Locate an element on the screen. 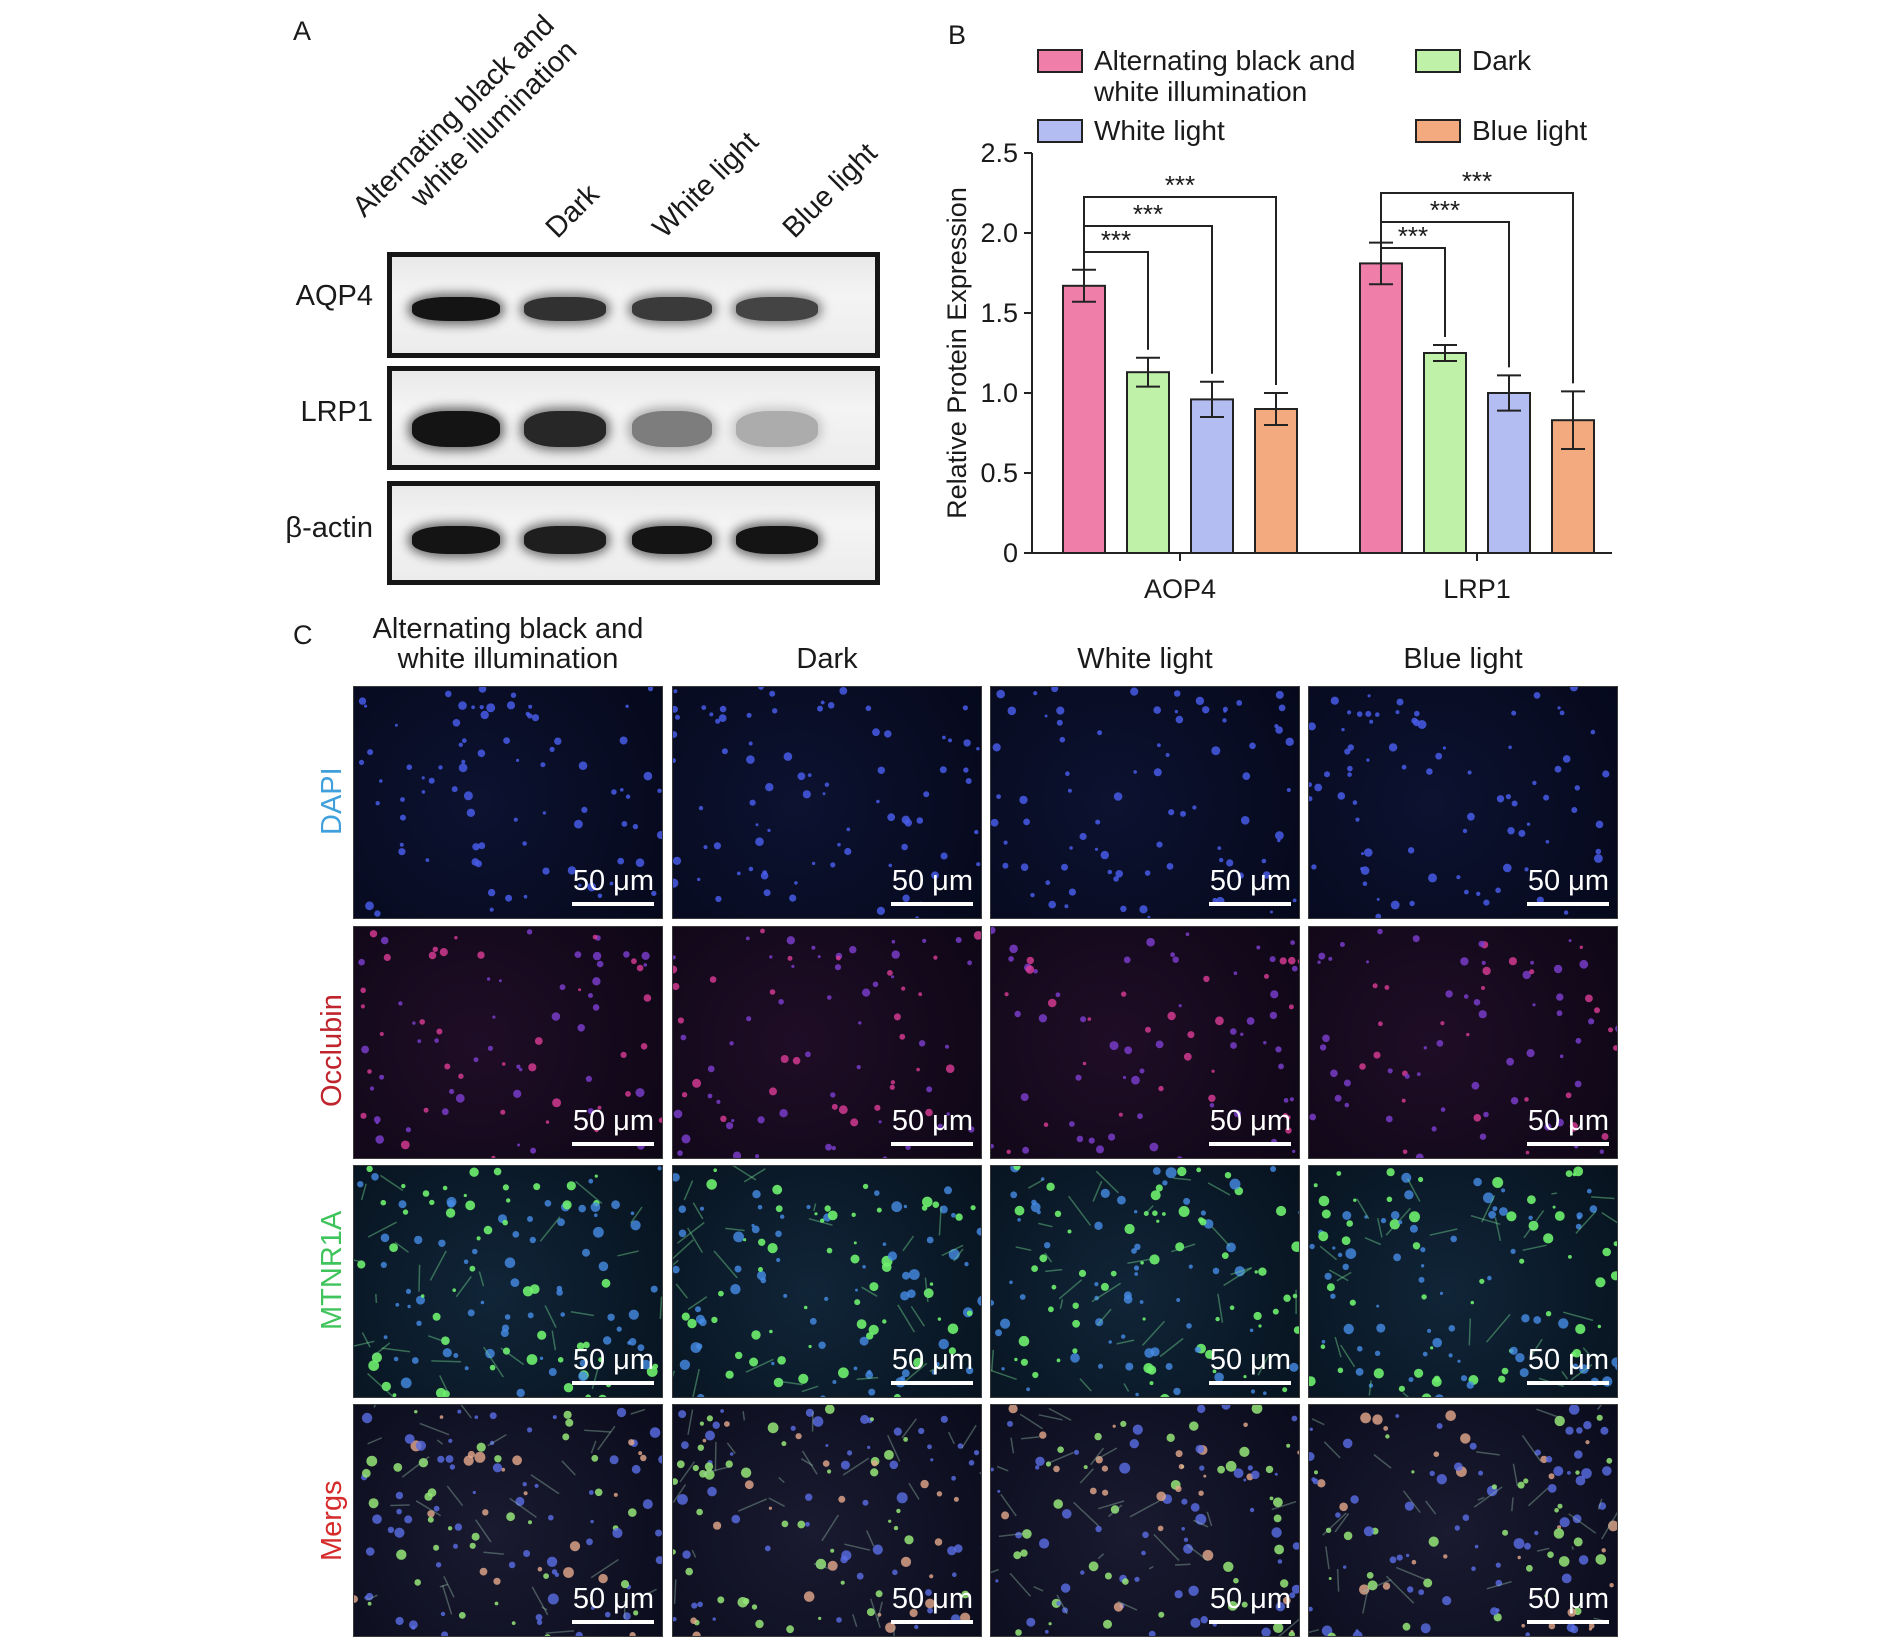 This screenshot has height=1637, width=1891. scale-bar-label: 50 μm is located at coordinates (613, 1599).